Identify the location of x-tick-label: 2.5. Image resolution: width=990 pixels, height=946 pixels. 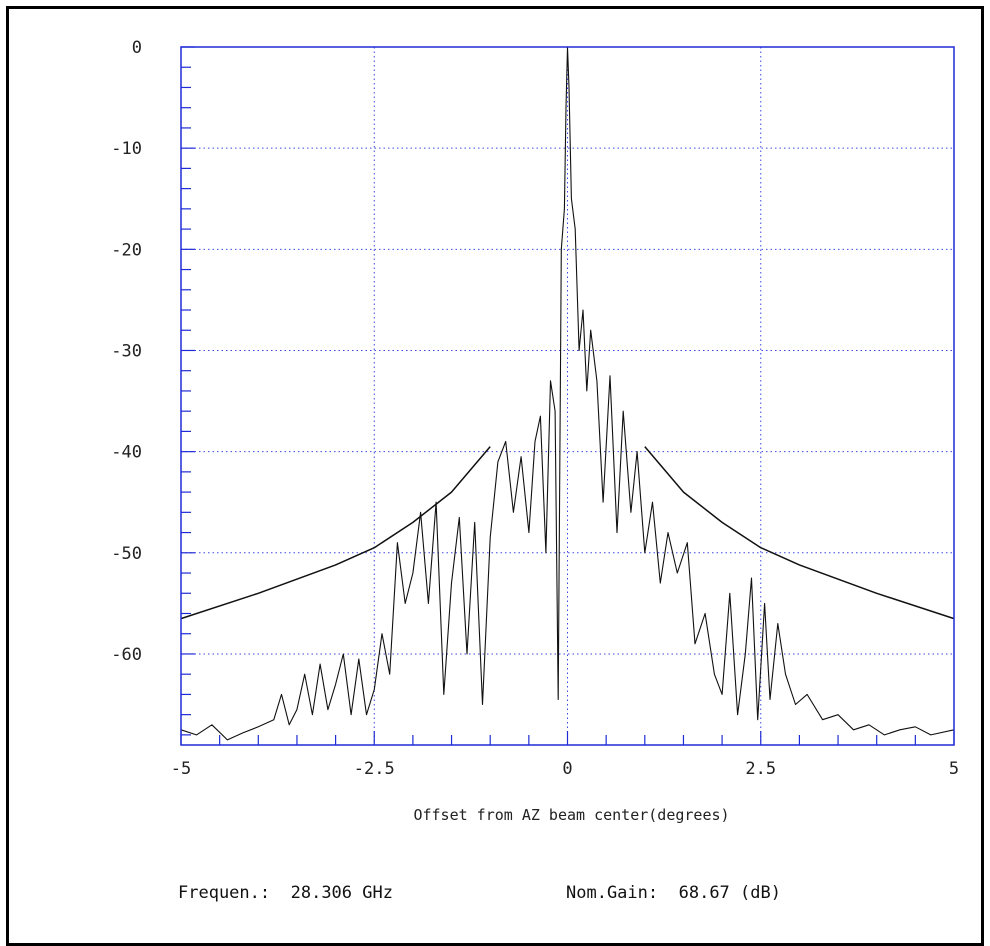
(760, 769).